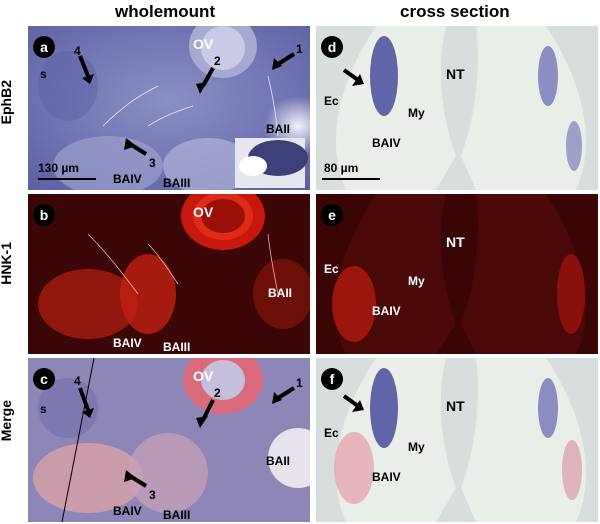 Image resolution: width=600 pixels, height=524 pixels. I want to click on panel-c-s-label: s, so click(43, 409).